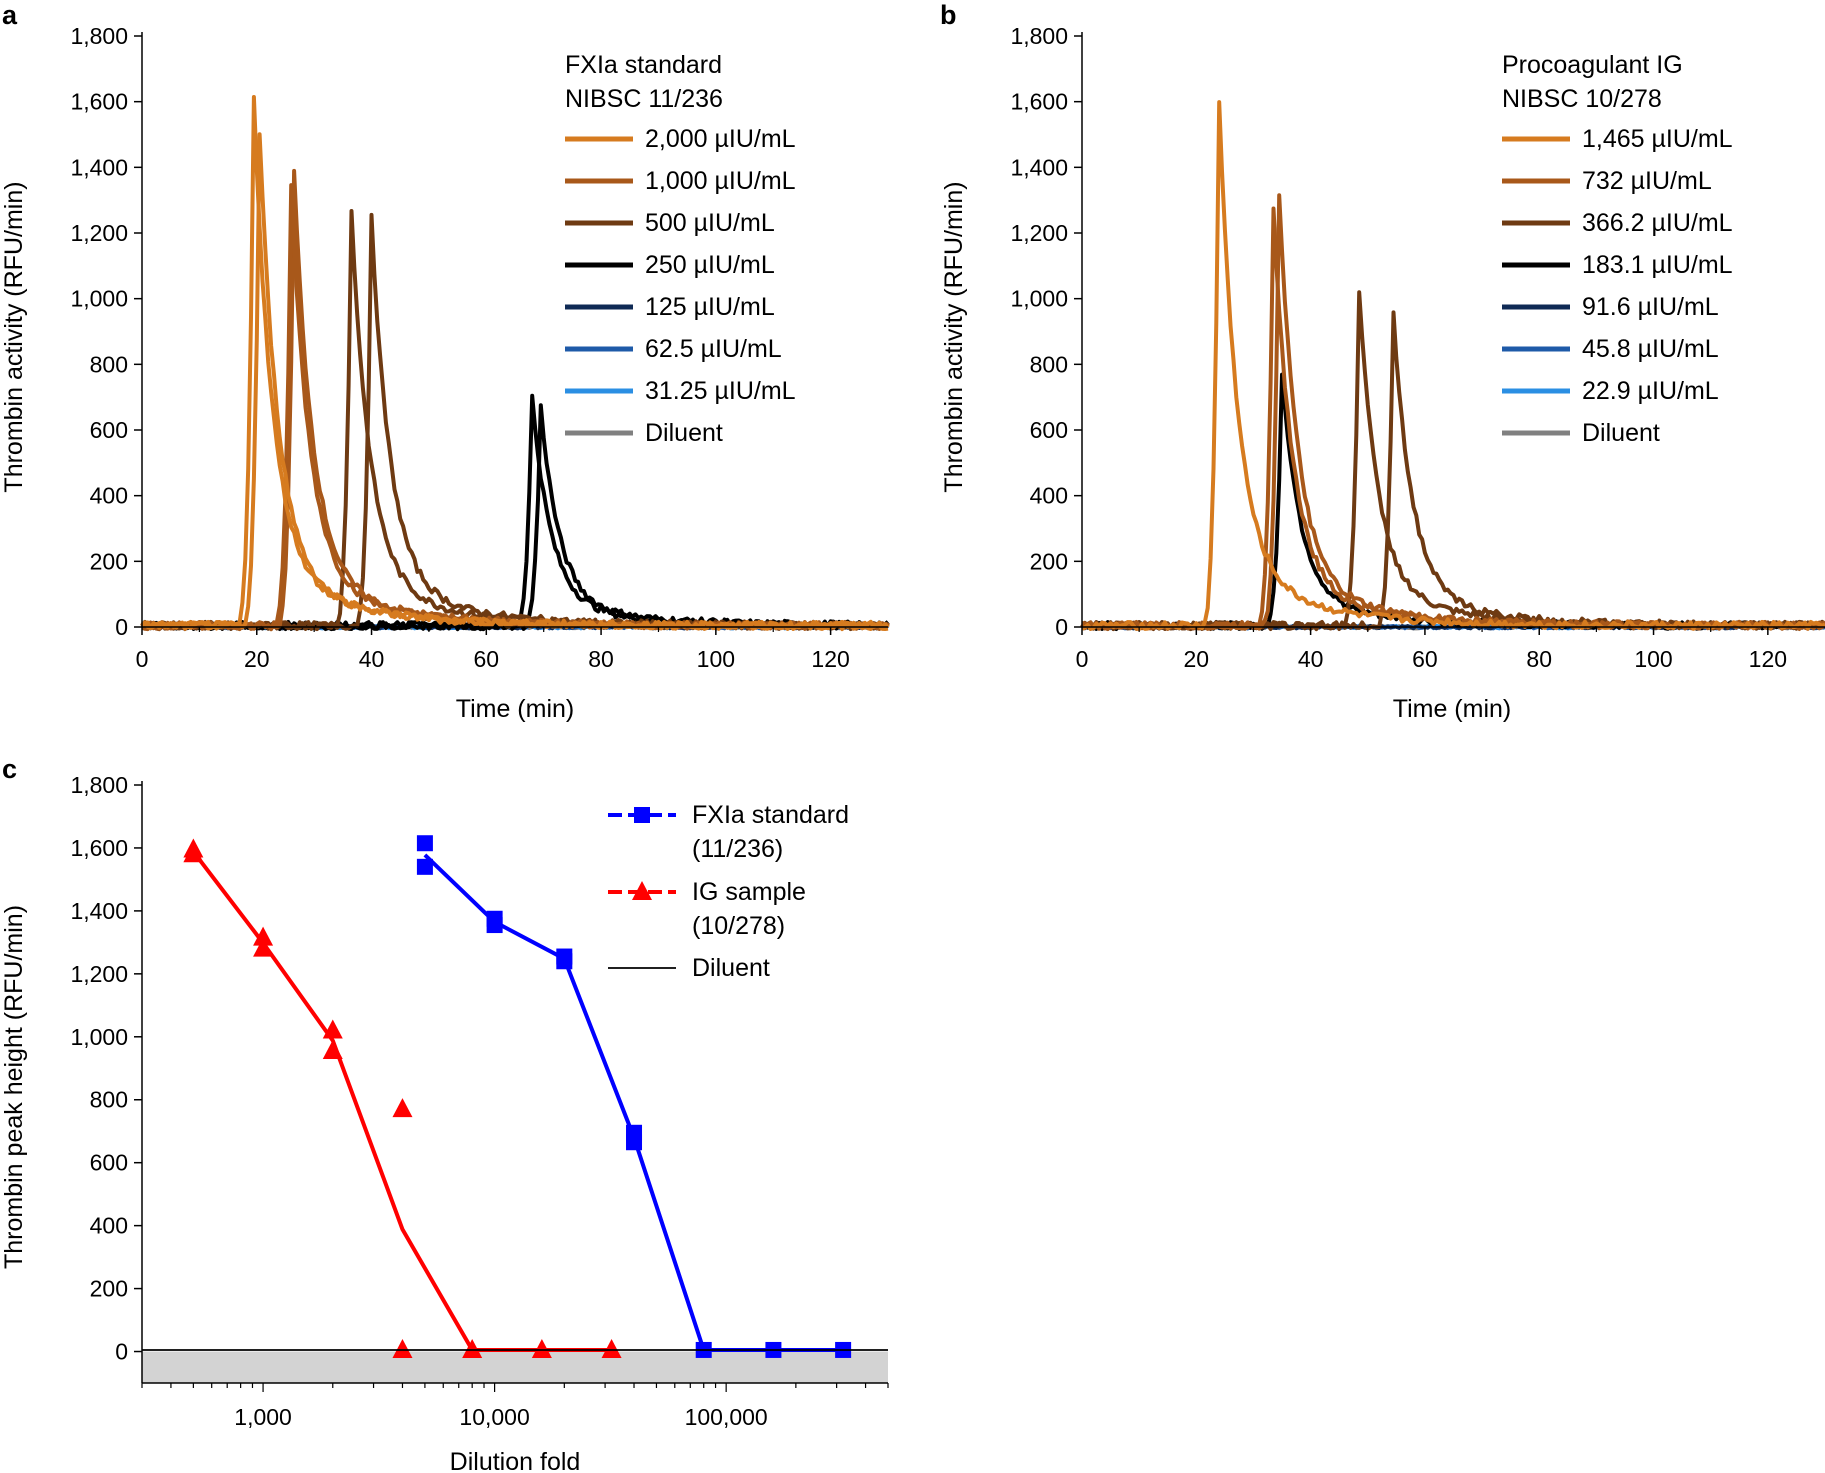 This screenshot has height=1473, width=1825. I want to click on chart-c-y-tick-label: 600, so click(109, 1163).